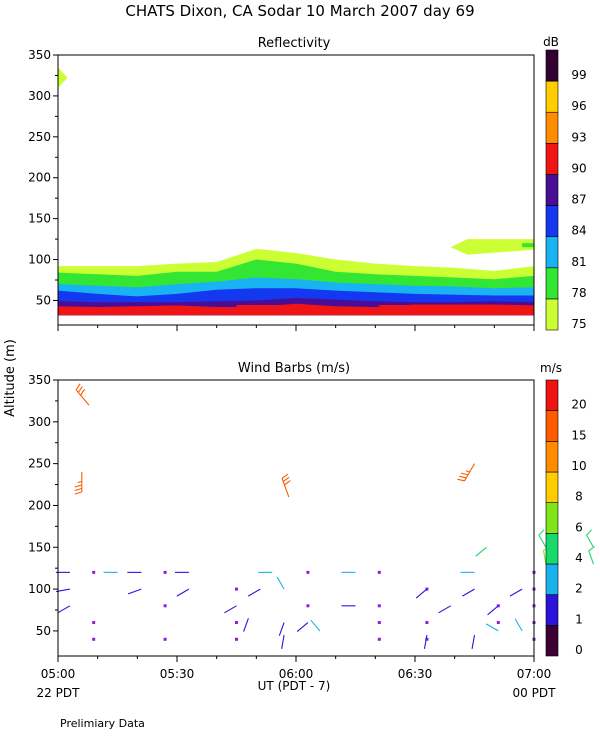 Image resolution: width=600 pixels, height=754 pixels. I want to click on reflectivity-patch-right, so click(492, 247).